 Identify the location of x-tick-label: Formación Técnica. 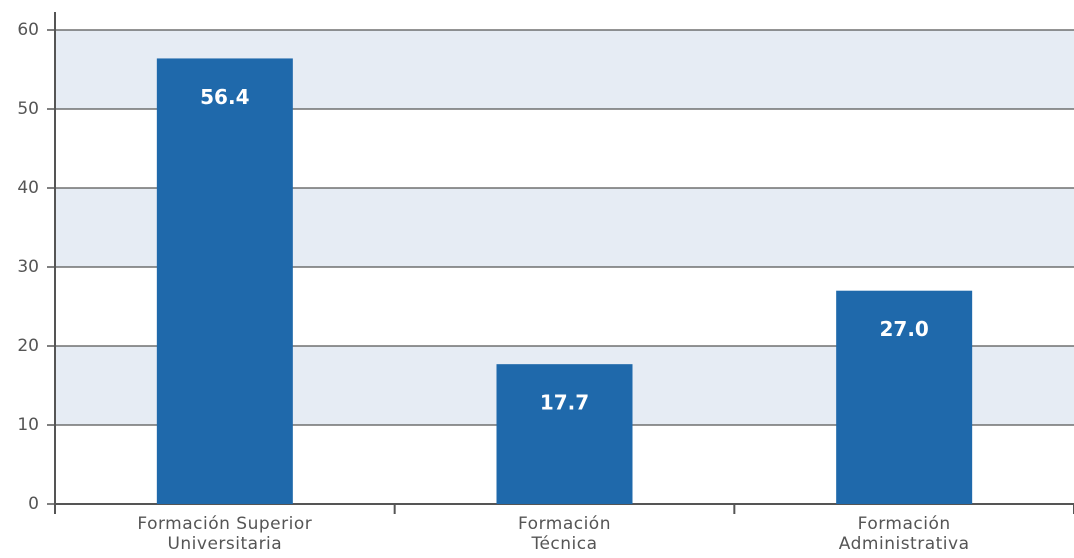
(564, 534).